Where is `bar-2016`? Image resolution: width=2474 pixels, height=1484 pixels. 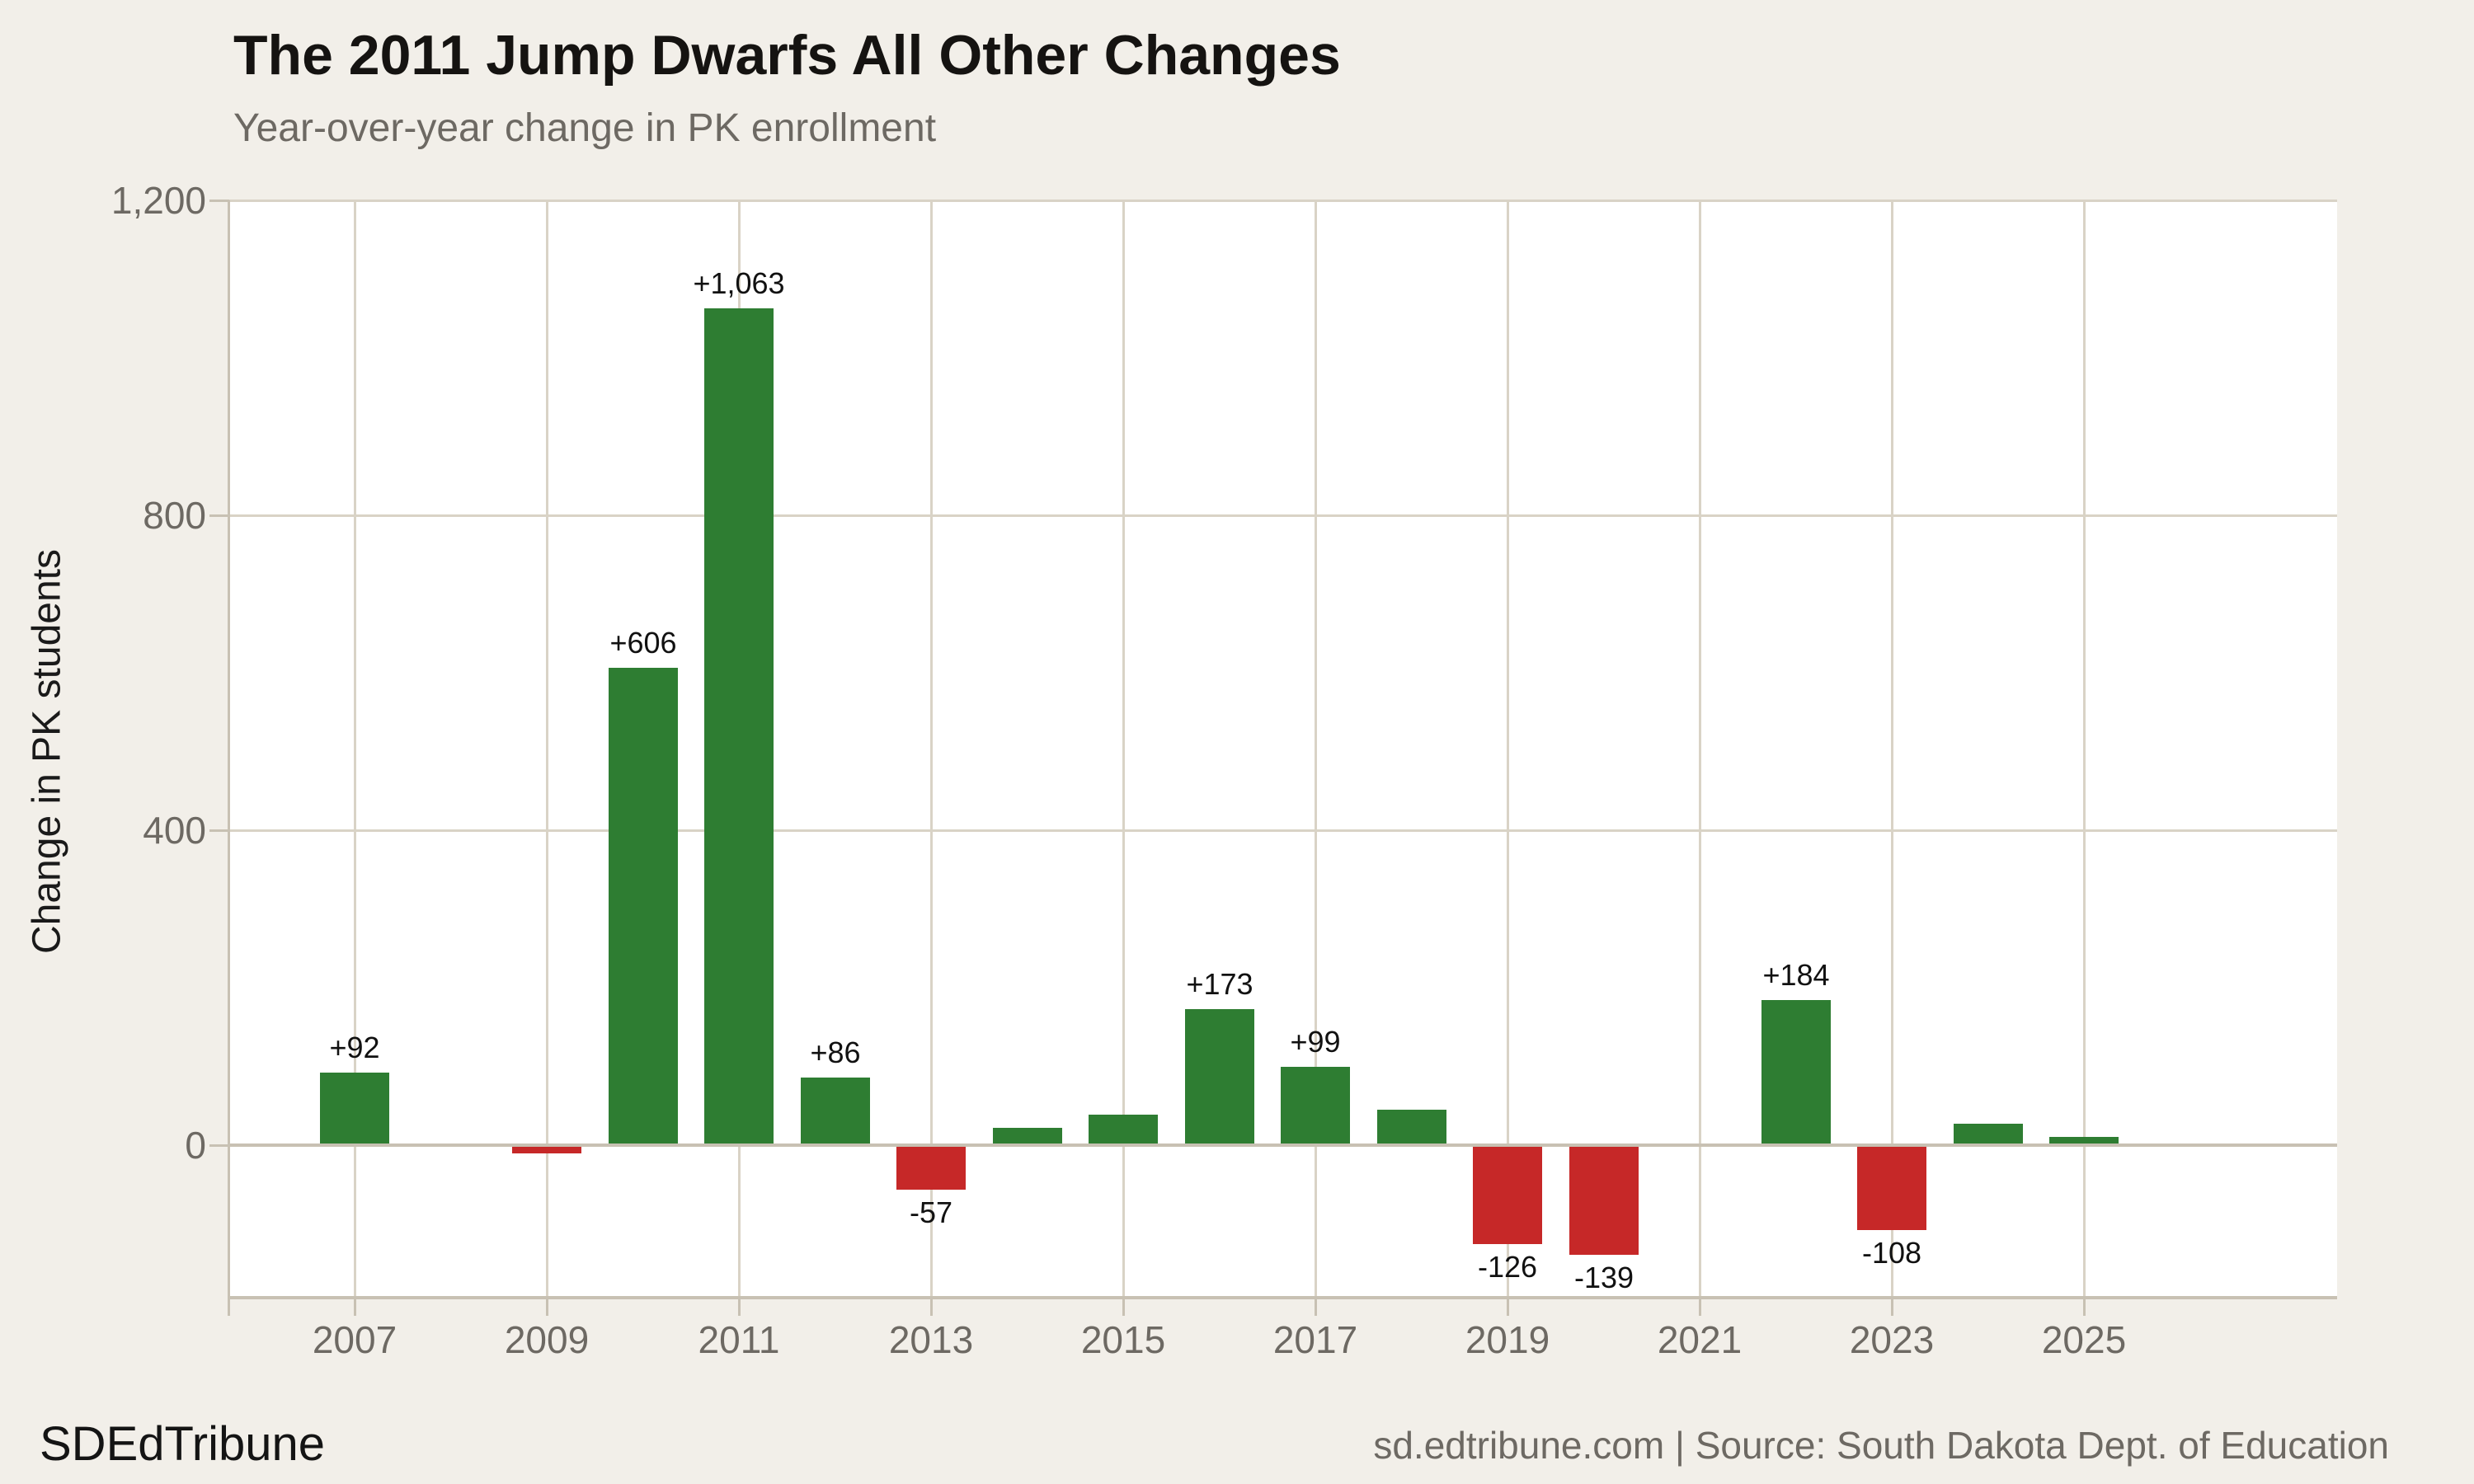
bar-2016 is located at coordinates (1219, 1076).